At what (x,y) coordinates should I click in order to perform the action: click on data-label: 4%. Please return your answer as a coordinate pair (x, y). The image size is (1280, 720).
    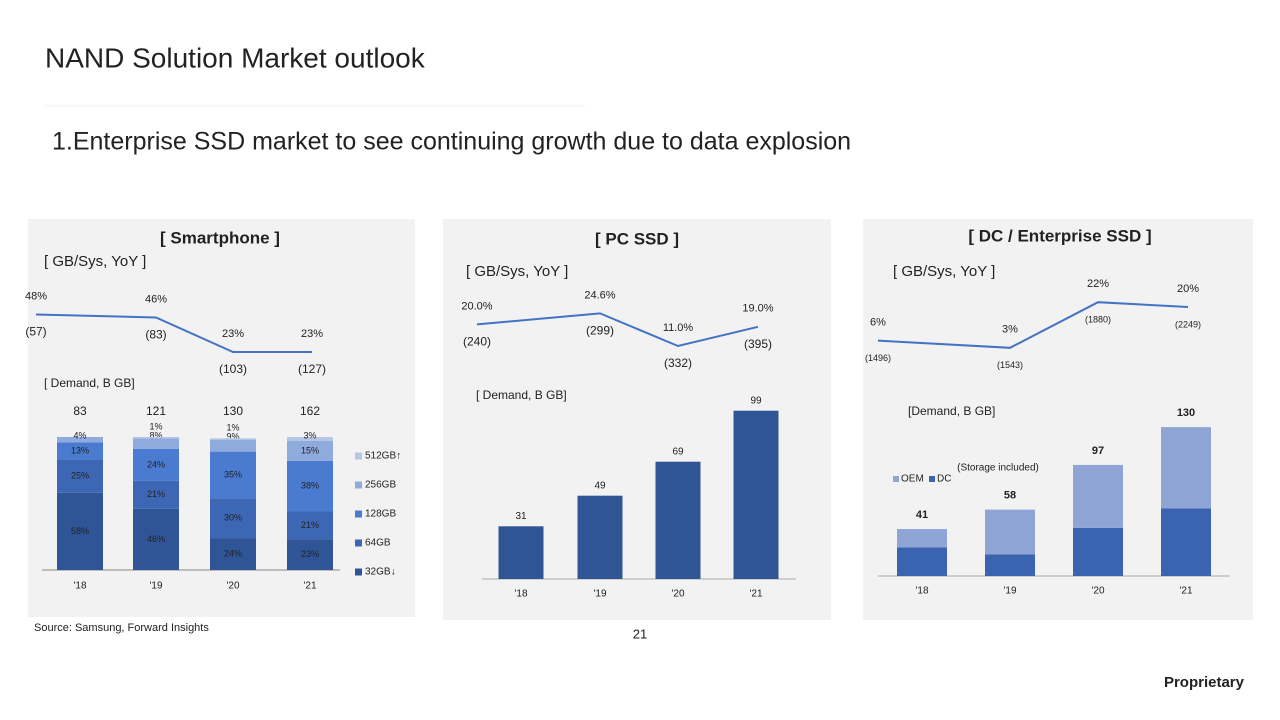
    Looking at the image, I should click on (79, 435).